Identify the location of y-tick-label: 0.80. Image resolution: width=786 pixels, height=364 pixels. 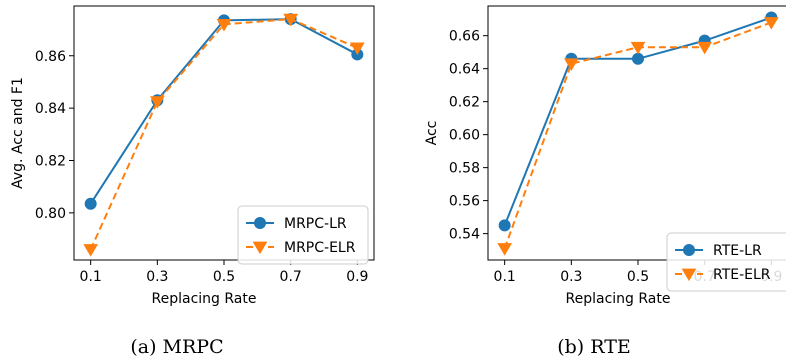
(50, 214).